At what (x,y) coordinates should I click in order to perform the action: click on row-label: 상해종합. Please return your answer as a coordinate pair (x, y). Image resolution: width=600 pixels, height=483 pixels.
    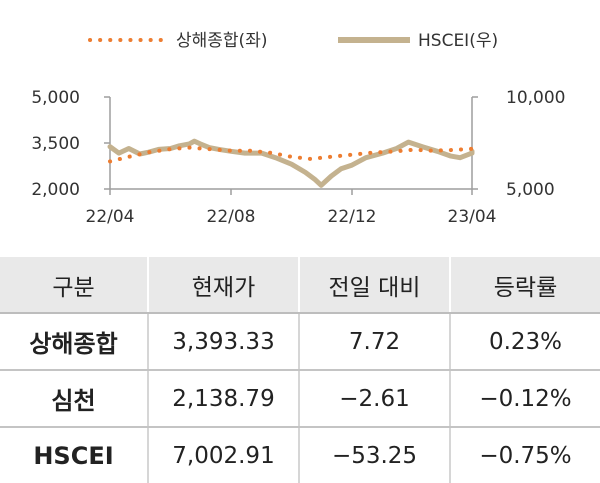
    Looking at the image, I should click on (74, 342).